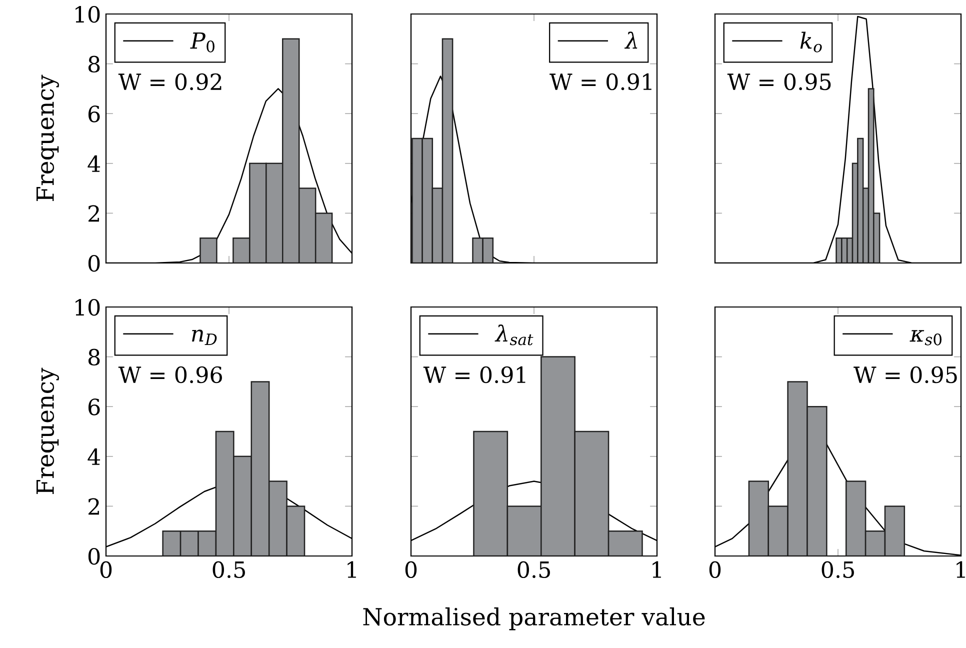 The height and width of the screenshot is (648, 966). What do you see at coordinates (811, 42) in the screenshot?
I see `legend-label: k$_{o}$` at bounding box center [811, 42].